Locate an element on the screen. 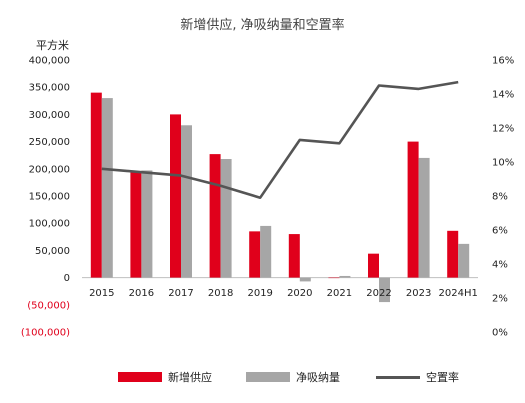 Image resolution: width=525 pixels, height=403 pixels. legend-swatch-vacancy is located at coordinates (398, 377).